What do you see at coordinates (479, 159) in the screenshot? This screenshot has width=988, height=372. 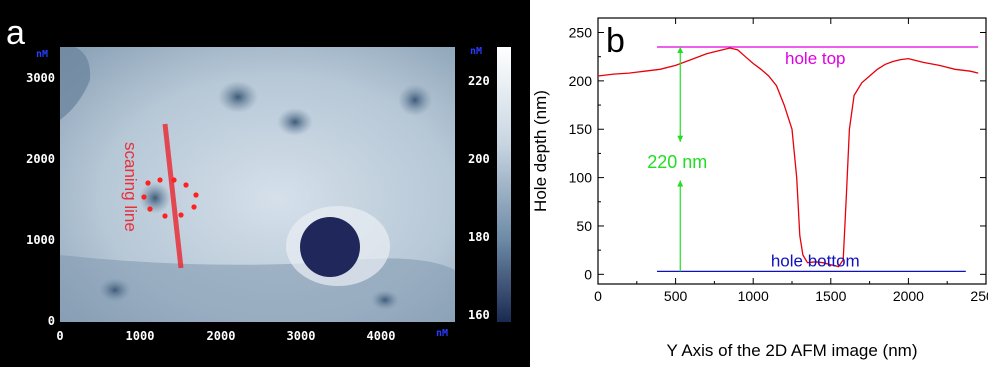 I see `colorbar-tick-200: 200` at bounding box center [479, 159].